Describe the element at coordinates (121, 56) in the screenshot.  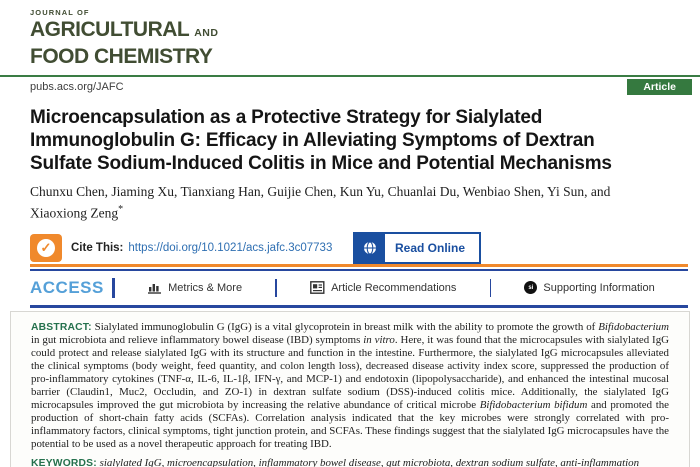
I see `journal-name-line2: FOOD CHEMISTRY` at that location.